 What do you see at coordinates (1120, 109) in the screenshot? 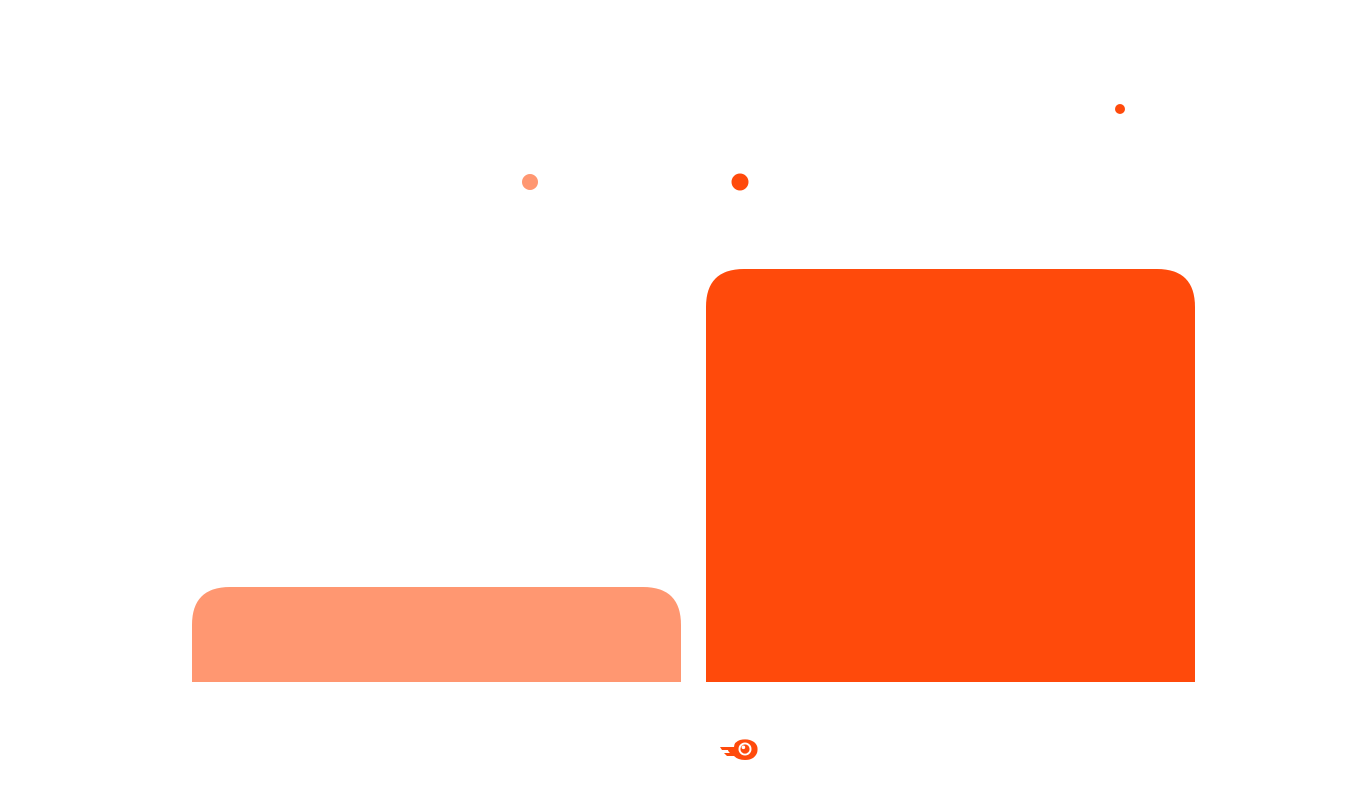
I see `accent-dot` at bounding box center [1120, 109].